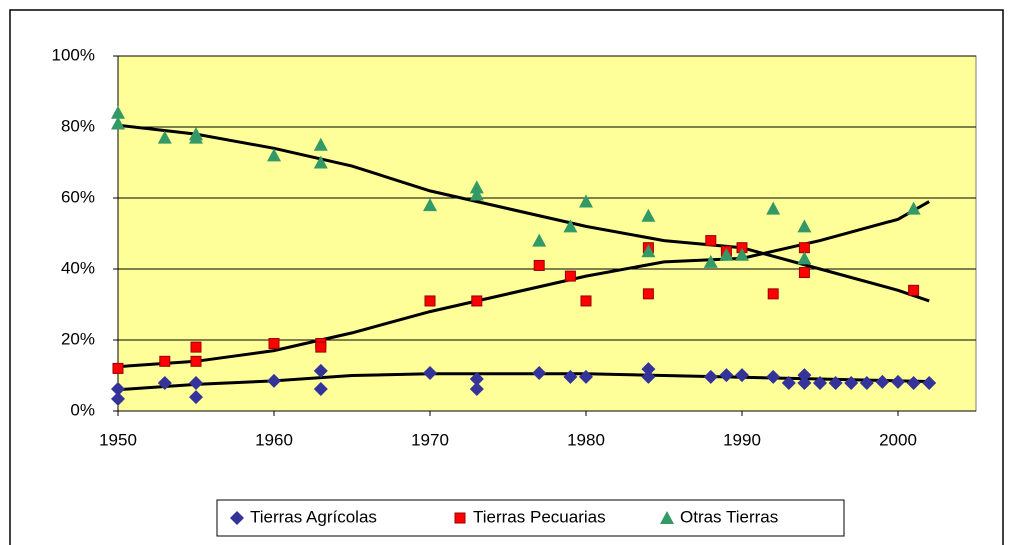 The width and height of the screenshot is (1014, 545). I want to click on x-tick-label: 2000, so click(898, 439).